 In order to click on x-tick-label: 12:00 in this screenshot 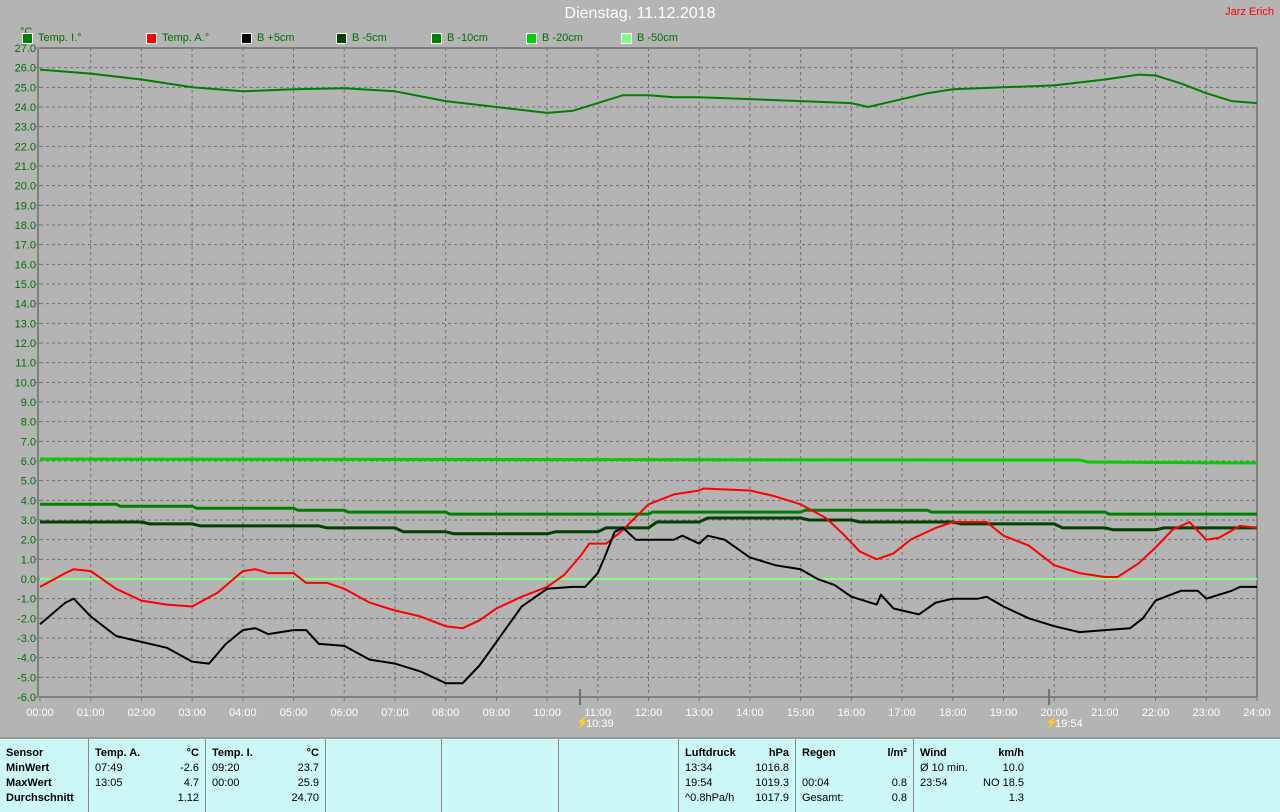, I will do `click(649, 713)`.